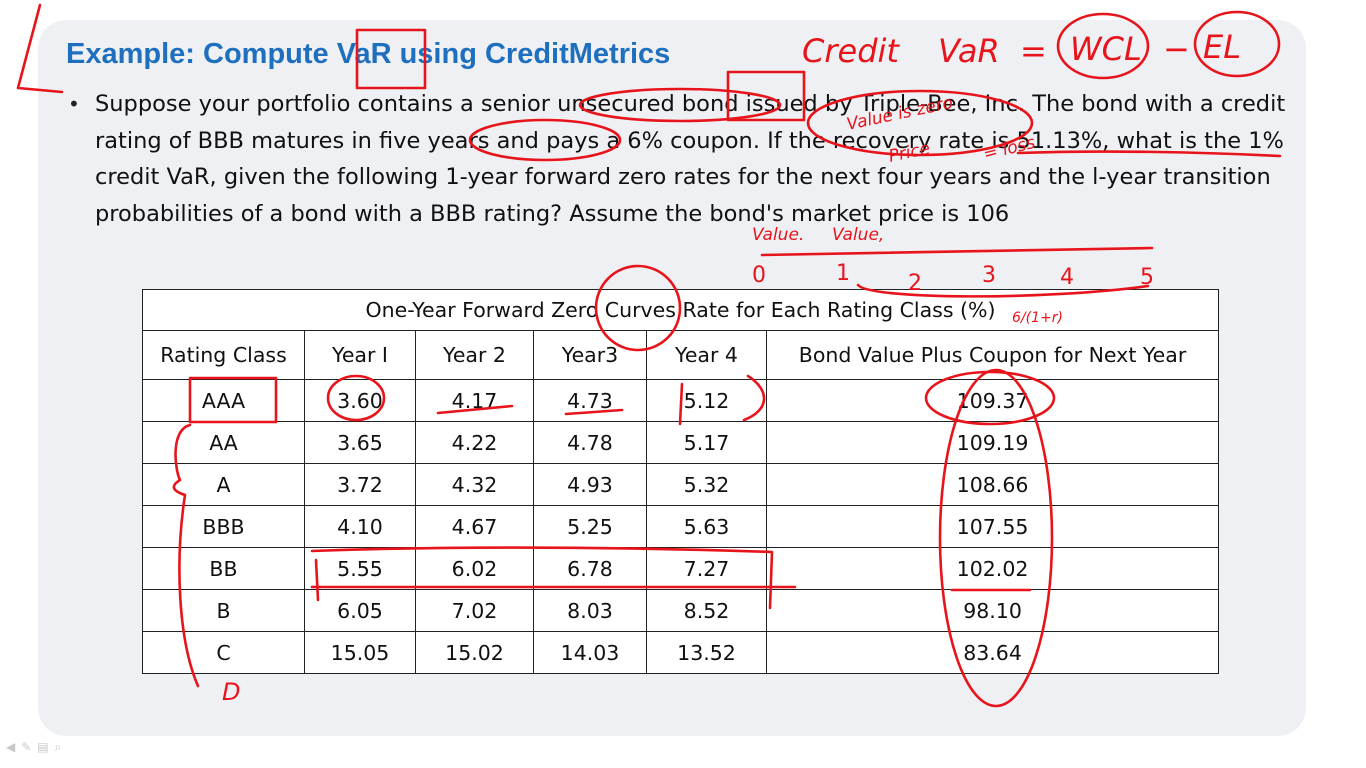 Image resolution: width=1366 pixels, height=768 pixels. Describe the element at coordinates (992, 526) in the screenshot. I see `bond-value-cell: 107.55` at that location.